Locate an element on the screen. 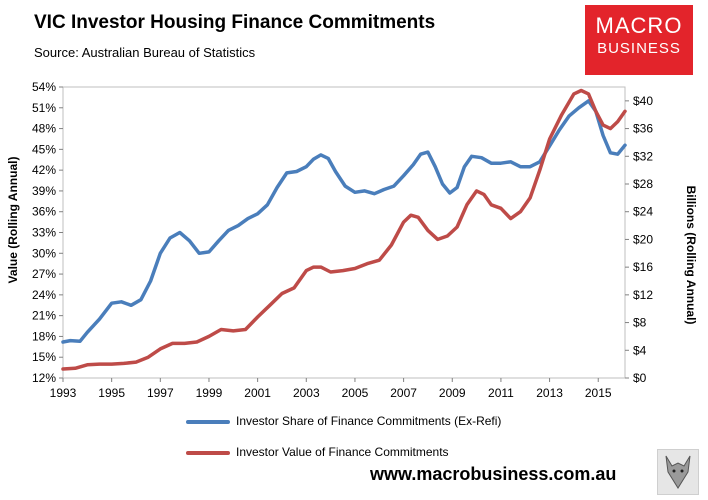  x-tick-label: 1995 is located at coordinates (111, 393).